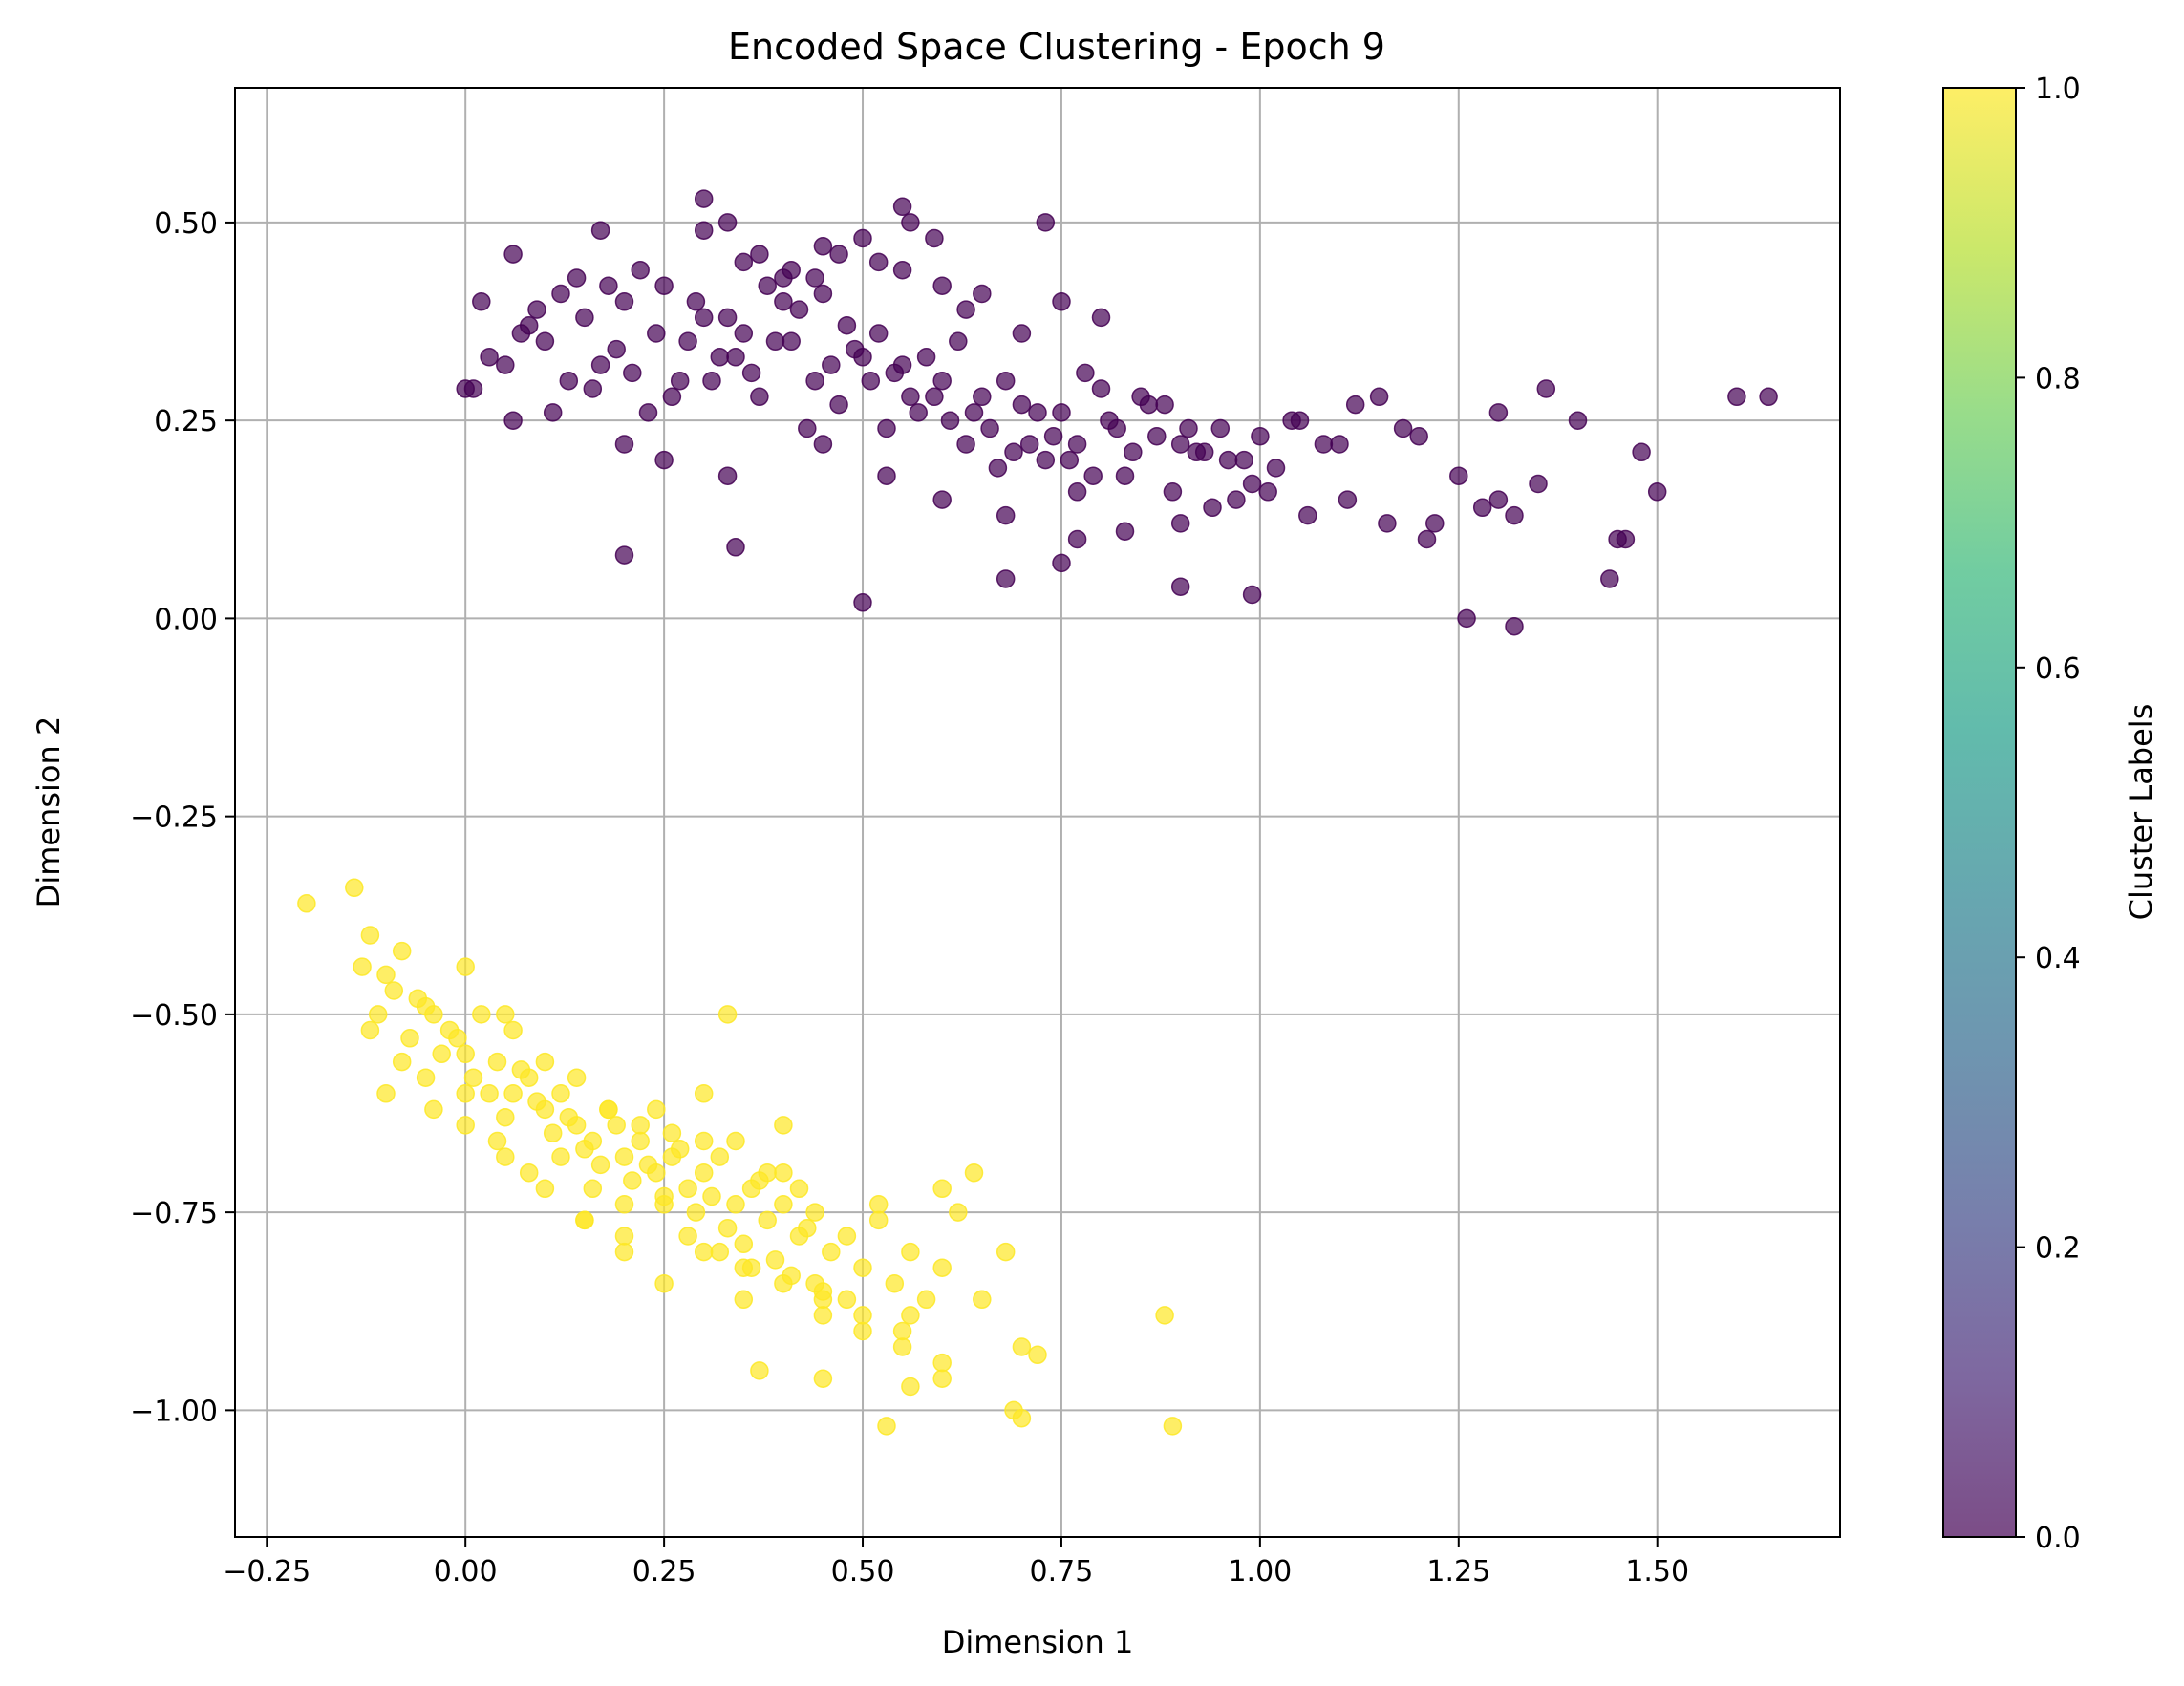  Describe the element at coordinates (174, 818) in the screenshot. I see `y-tick-label: −0.25` at that location.